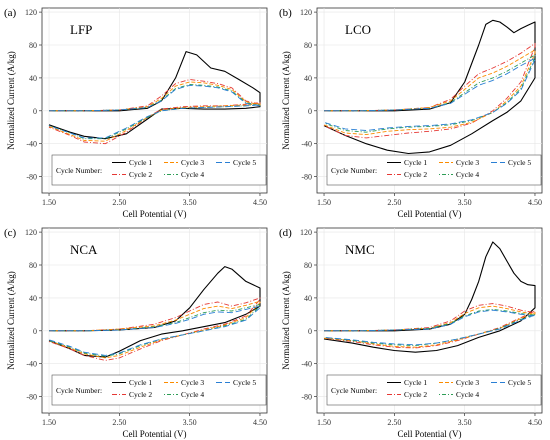  What do you see at coordinates (285, 233) in the screenshot?
I see `panel-letter: (d)` at bounding box center [285, 233].